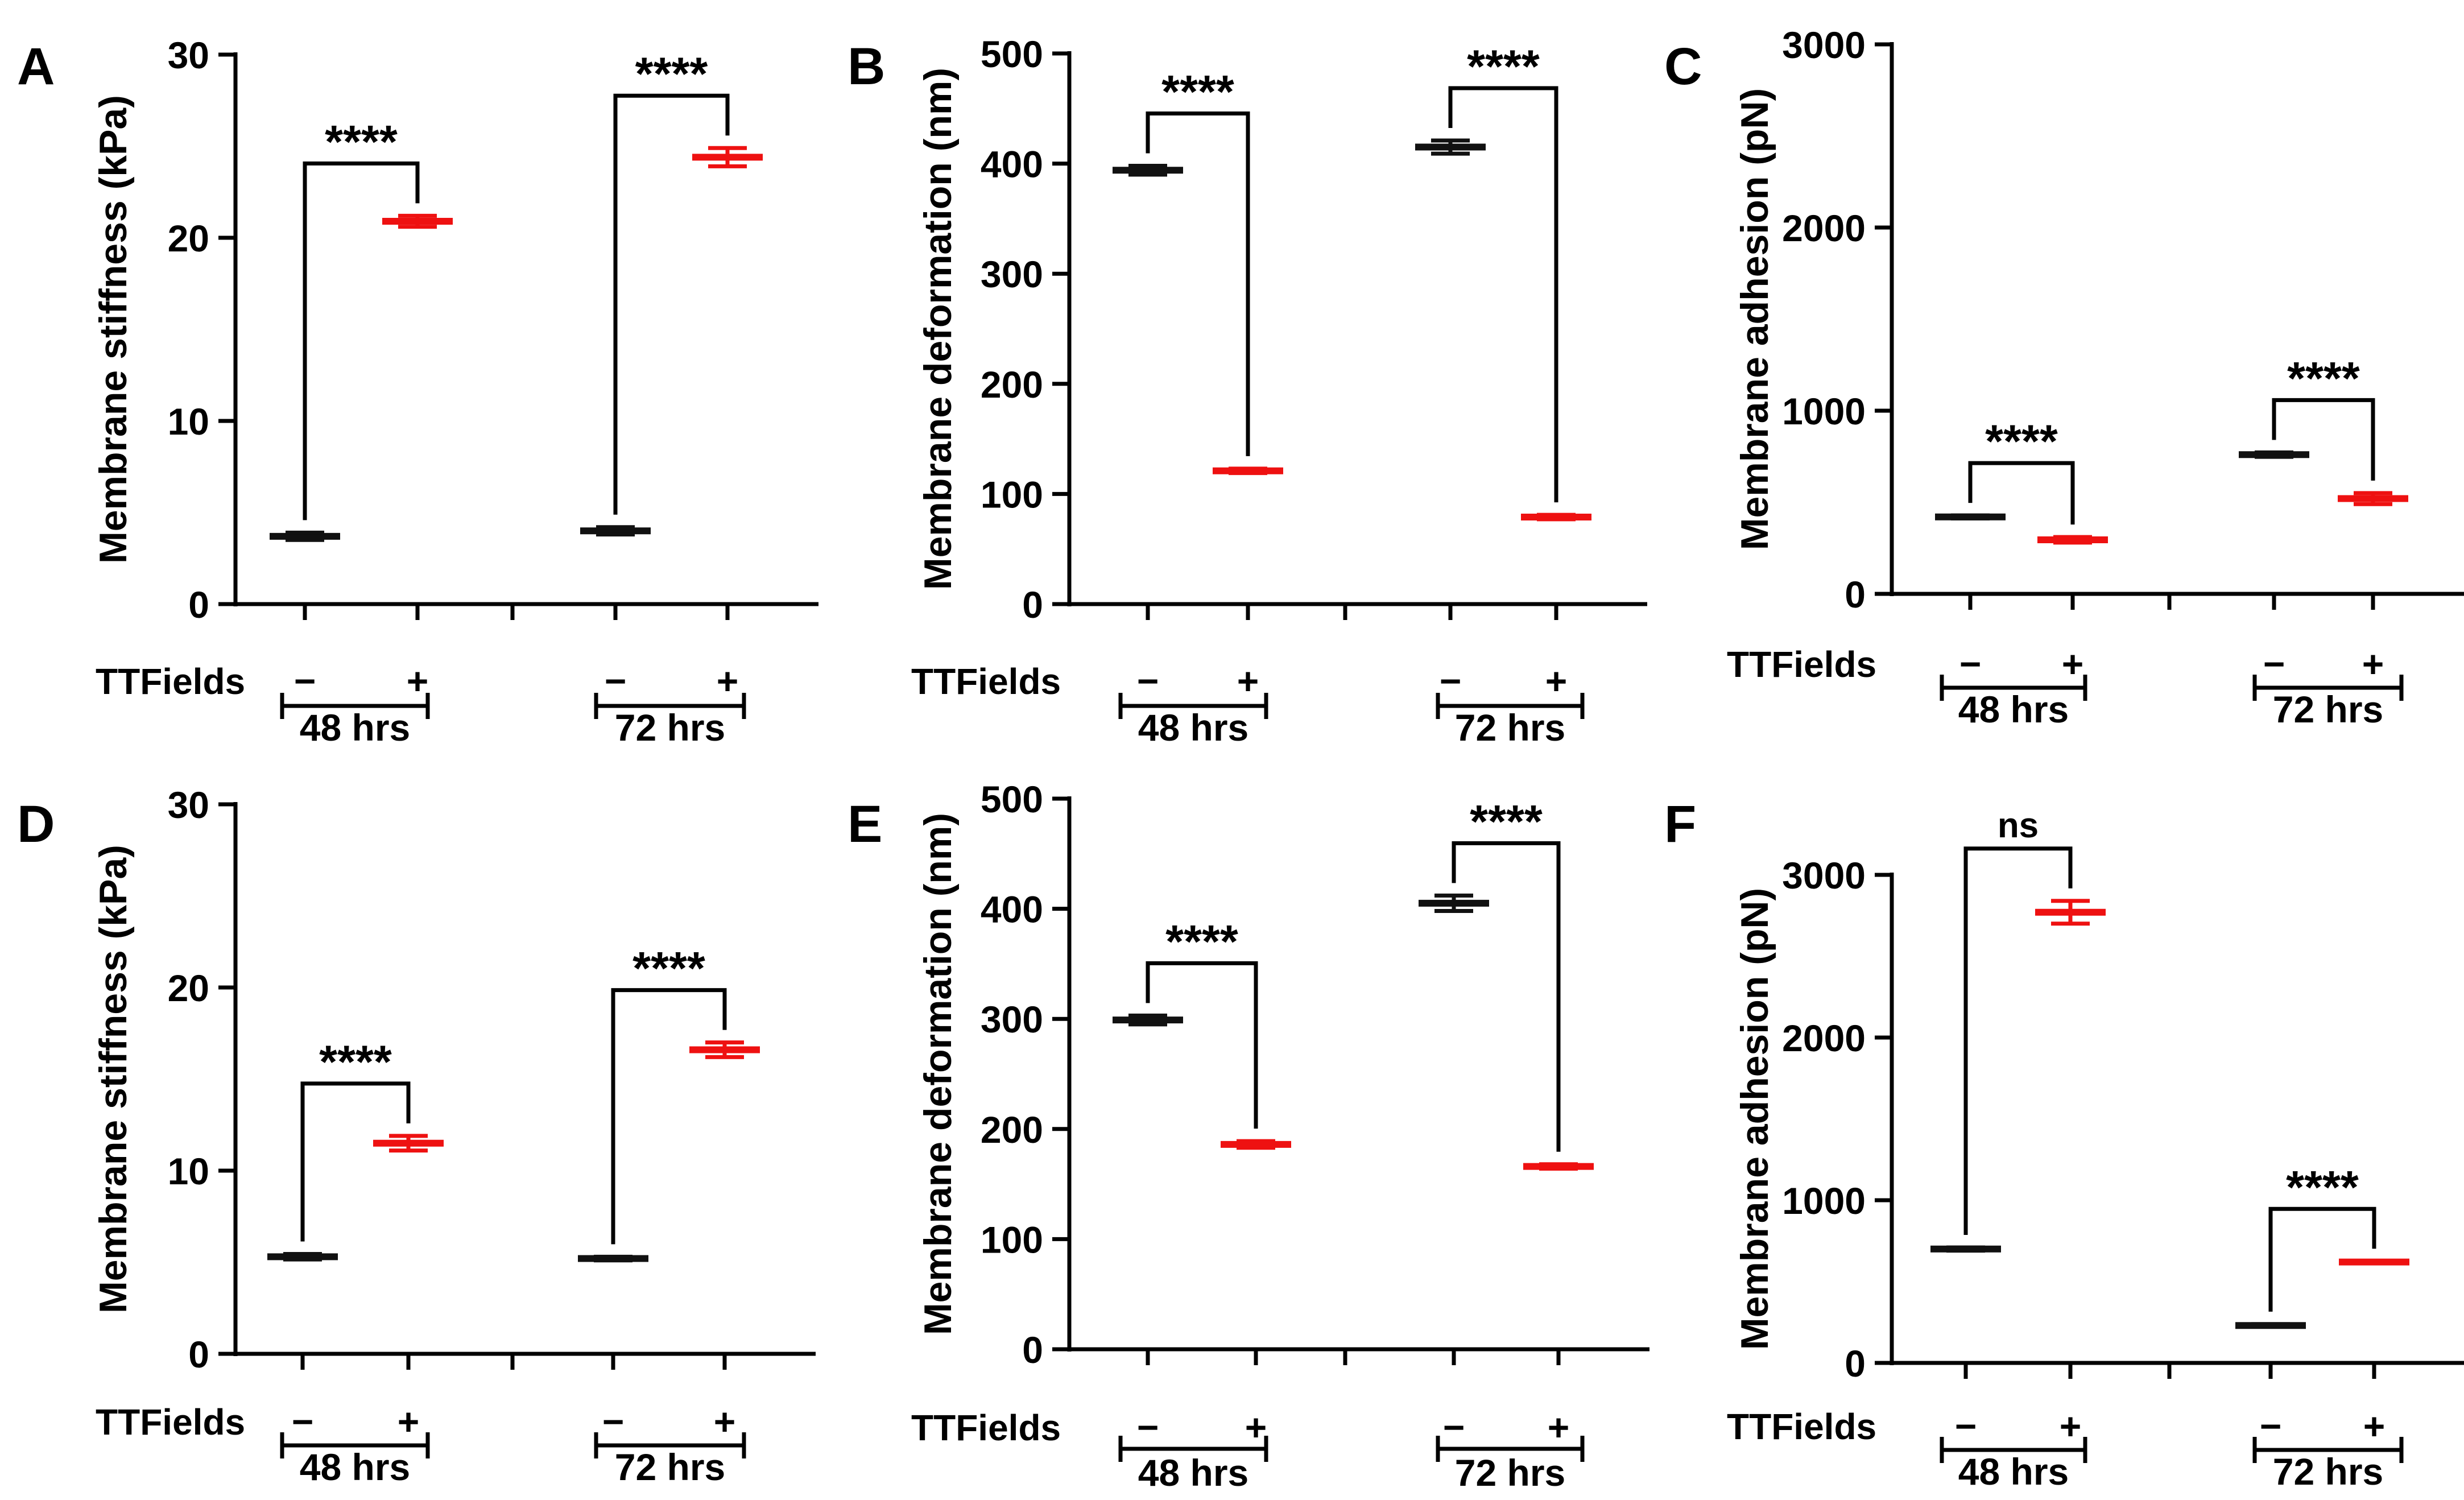  Describe the element at coordinates (1680, 824) in the screenshot. I see `panel-letter: F` at that location.